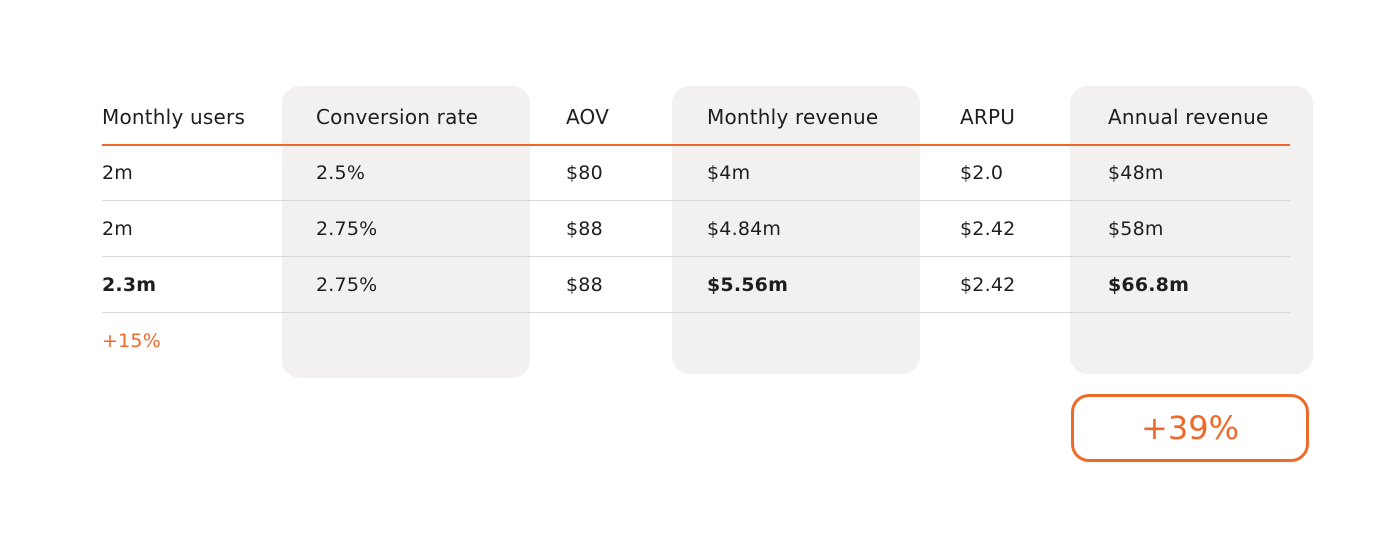  I want to click on annual-revenue-change-badge: +39%, so click(1190, 428).